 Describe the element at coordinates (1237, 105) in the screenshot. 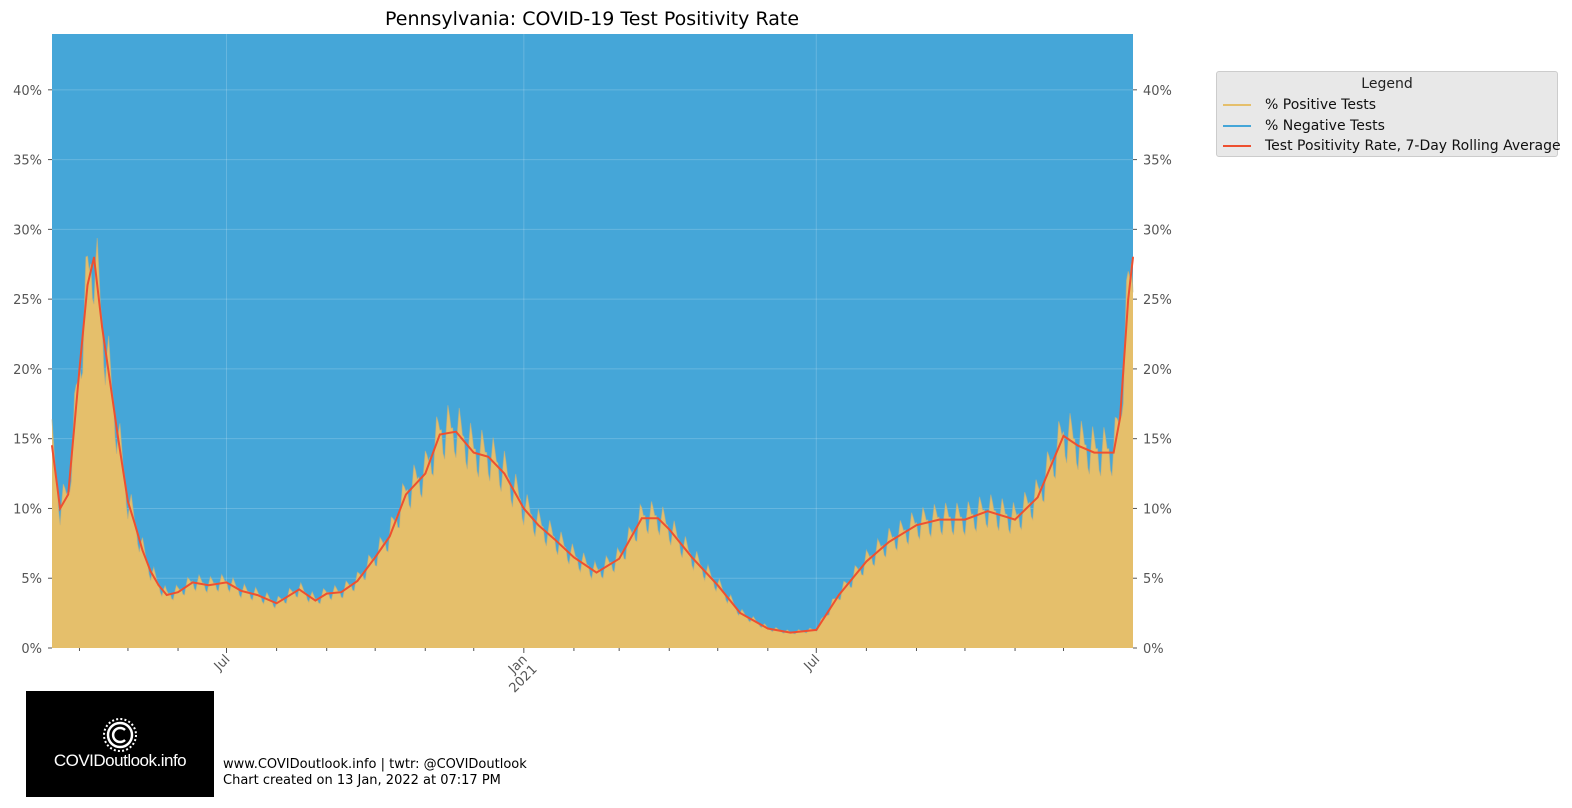

I see `positive-swatch-icon` at that location.